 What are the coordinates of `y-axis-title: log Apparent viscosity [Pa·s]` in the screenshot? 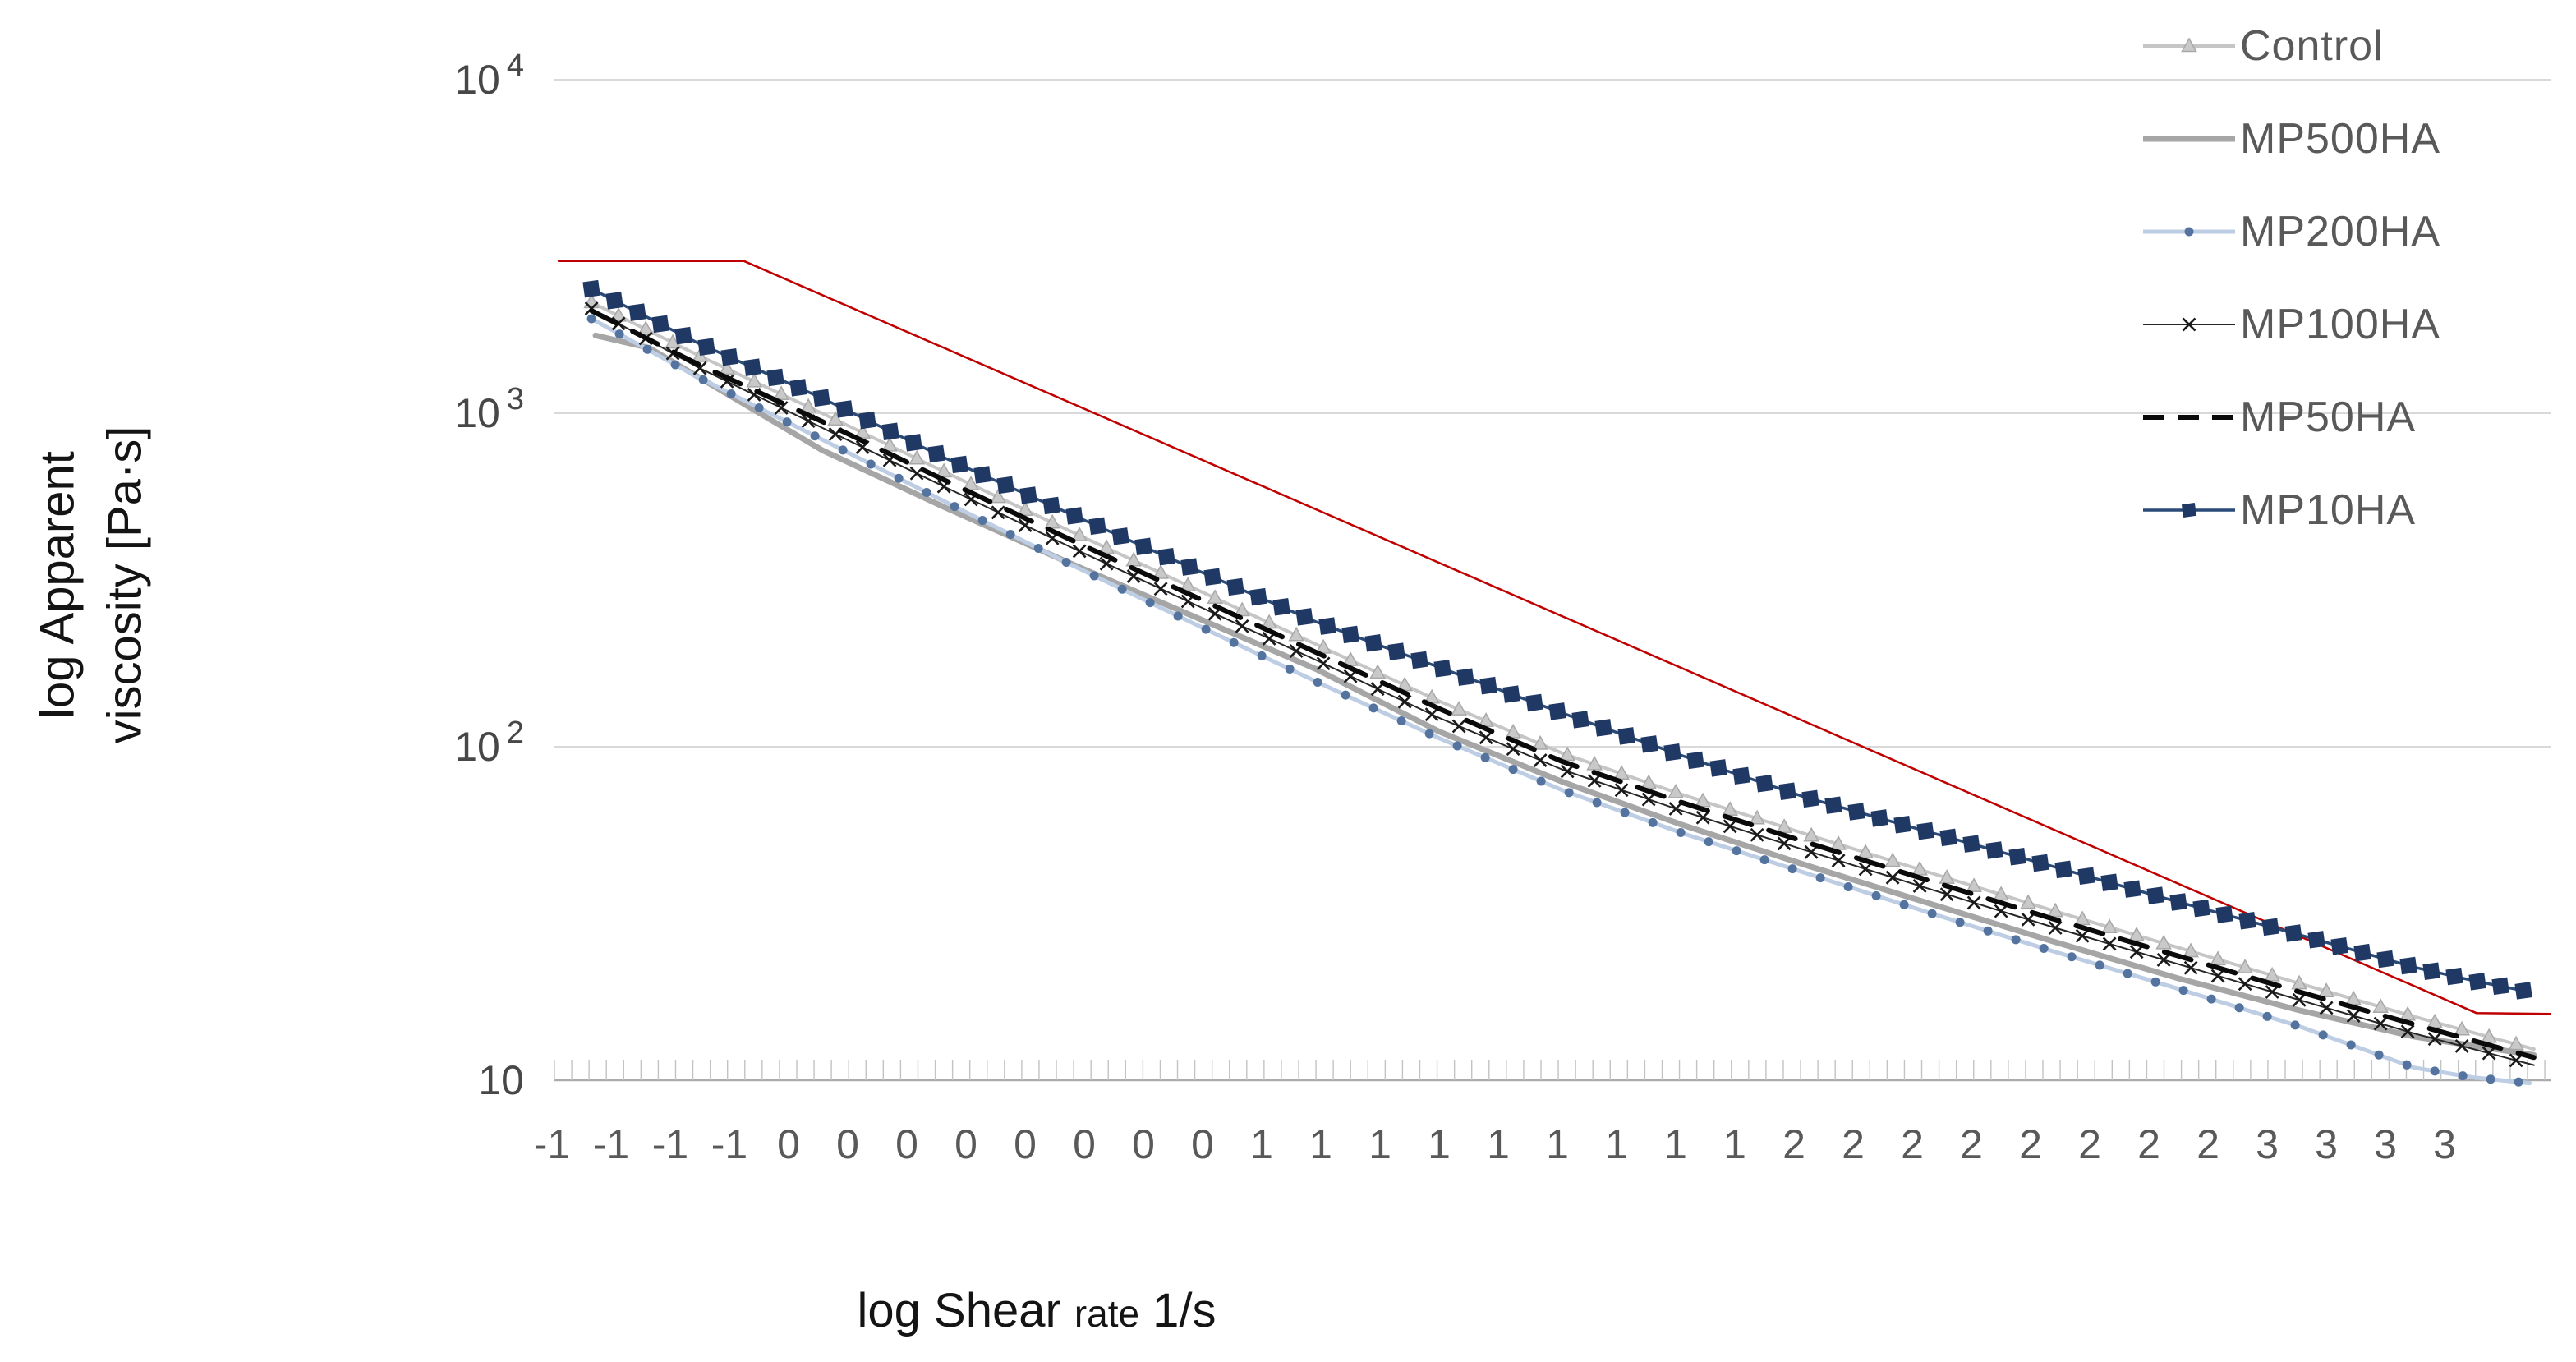 It's located at (92, 585).